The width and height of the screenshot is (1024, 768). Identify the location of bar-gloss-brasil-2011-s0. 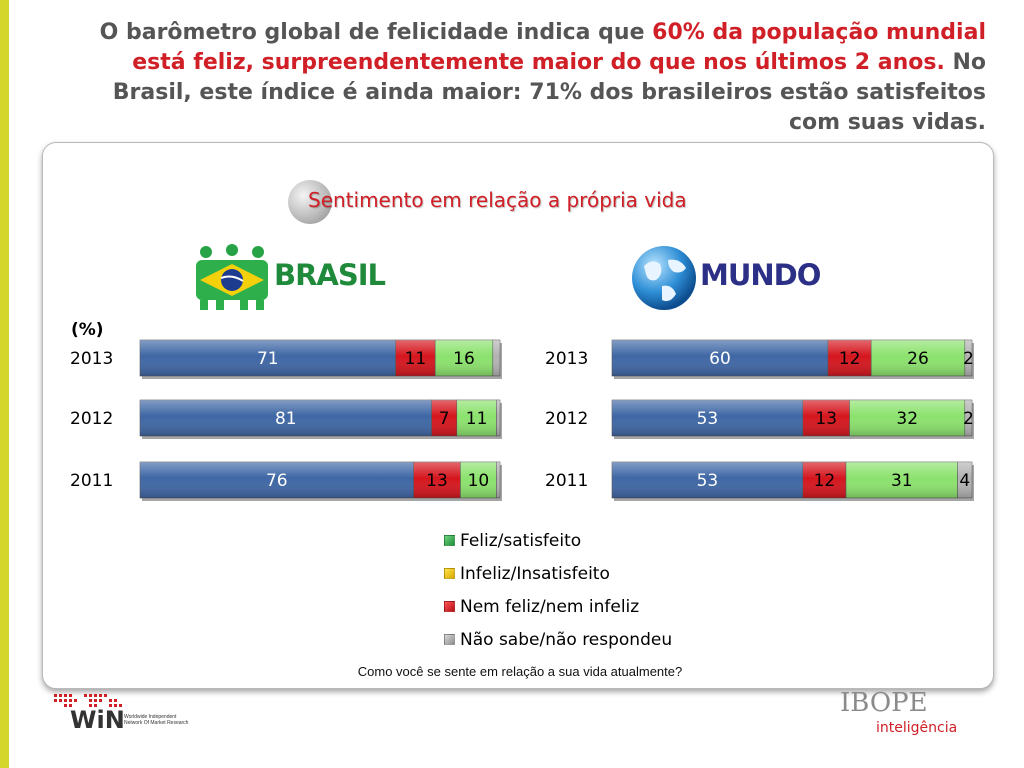
(277, 480).